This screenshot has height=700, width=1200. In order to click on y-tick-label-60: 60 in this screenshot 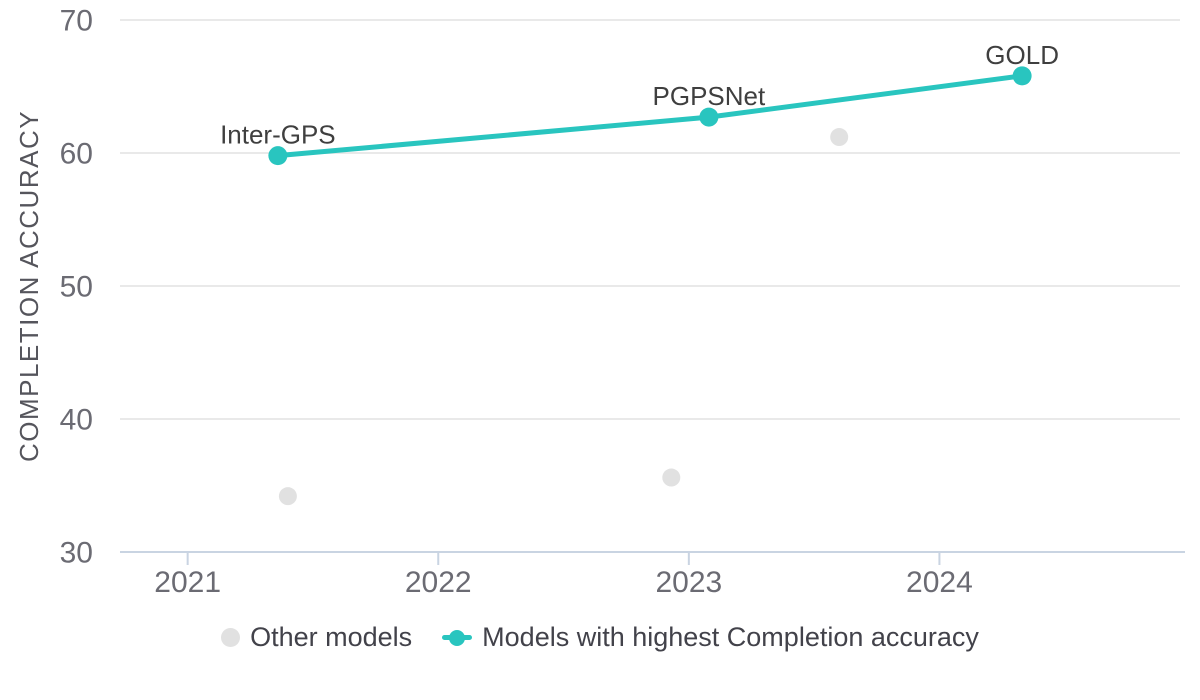, I will do `click(76, 154)`.